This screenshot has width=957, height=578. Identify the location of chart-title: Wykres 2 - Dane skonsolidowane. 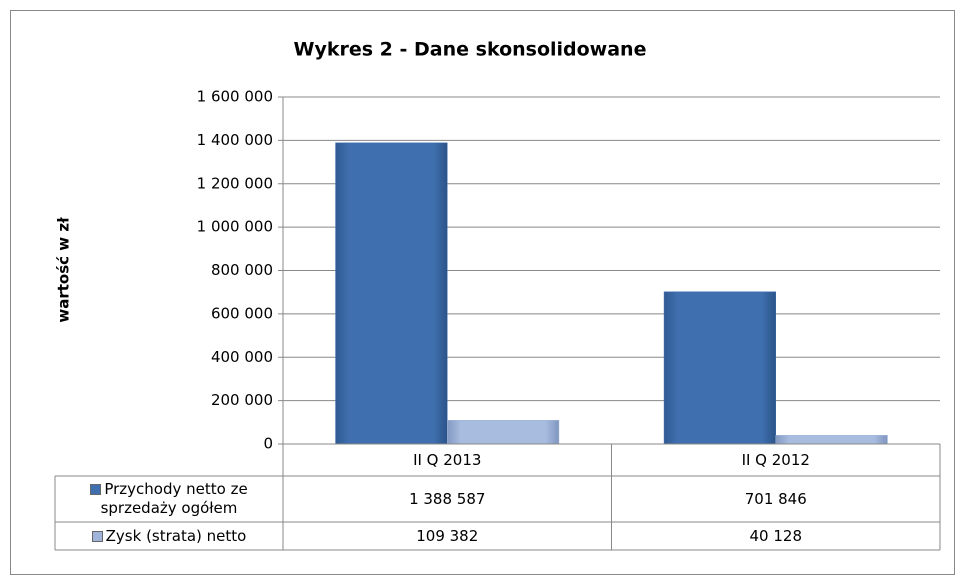
(470, 50).